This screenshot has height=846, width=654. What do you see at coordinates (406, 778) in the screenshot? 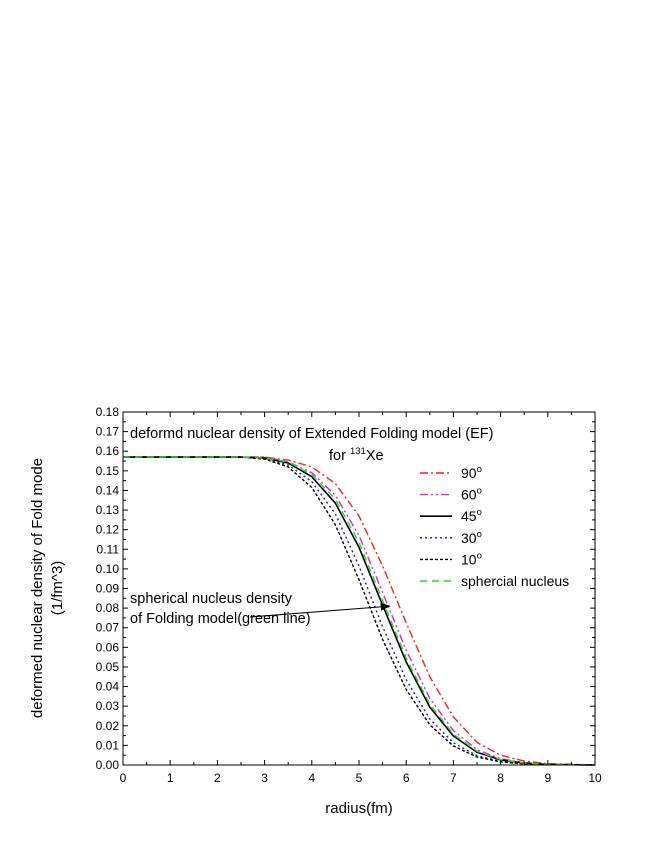
I see `x-tick-label: 6` at bounding box center [406, 778].